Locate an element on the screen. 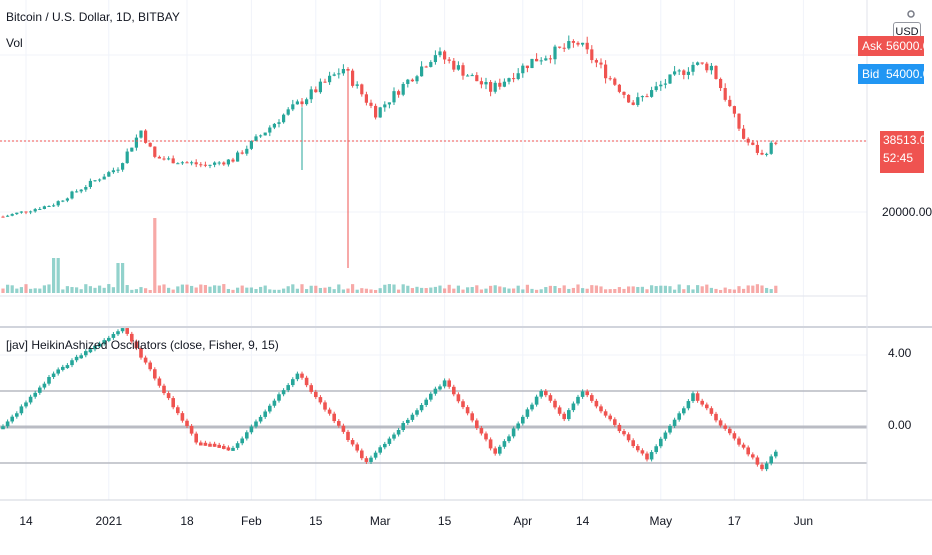 This screenshot has width=932, height=555. gear-icon is located at coordinates (911, 14).